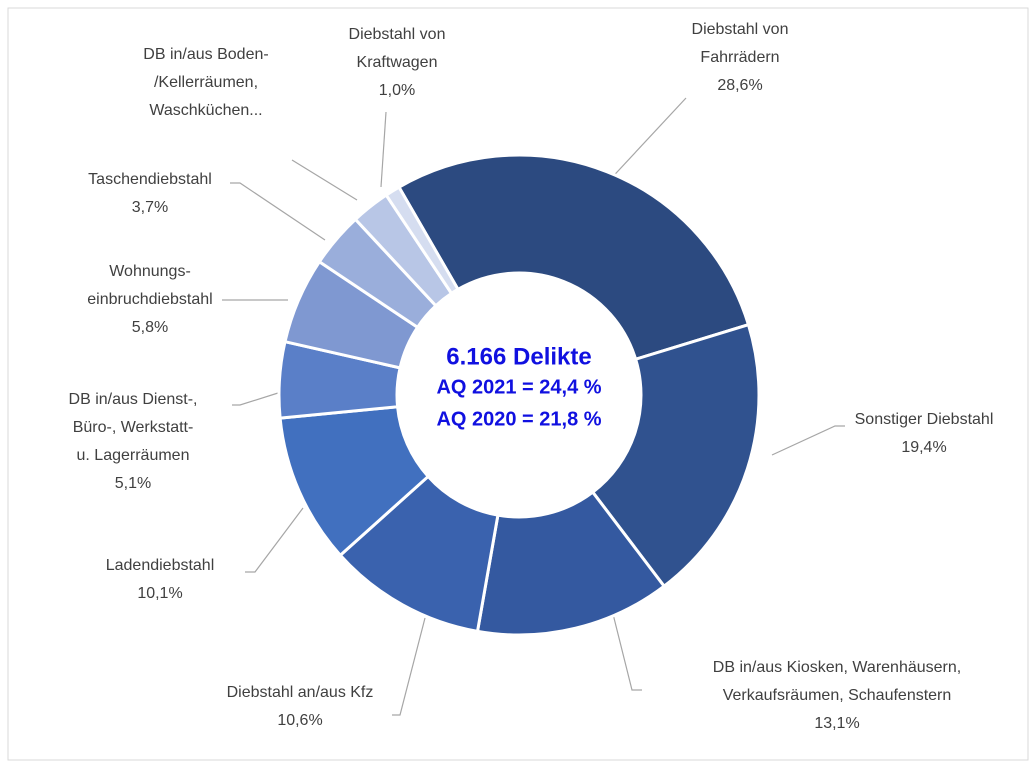  I want to click on category-label: Büro-, Werkstatt-, so click(133, 427).